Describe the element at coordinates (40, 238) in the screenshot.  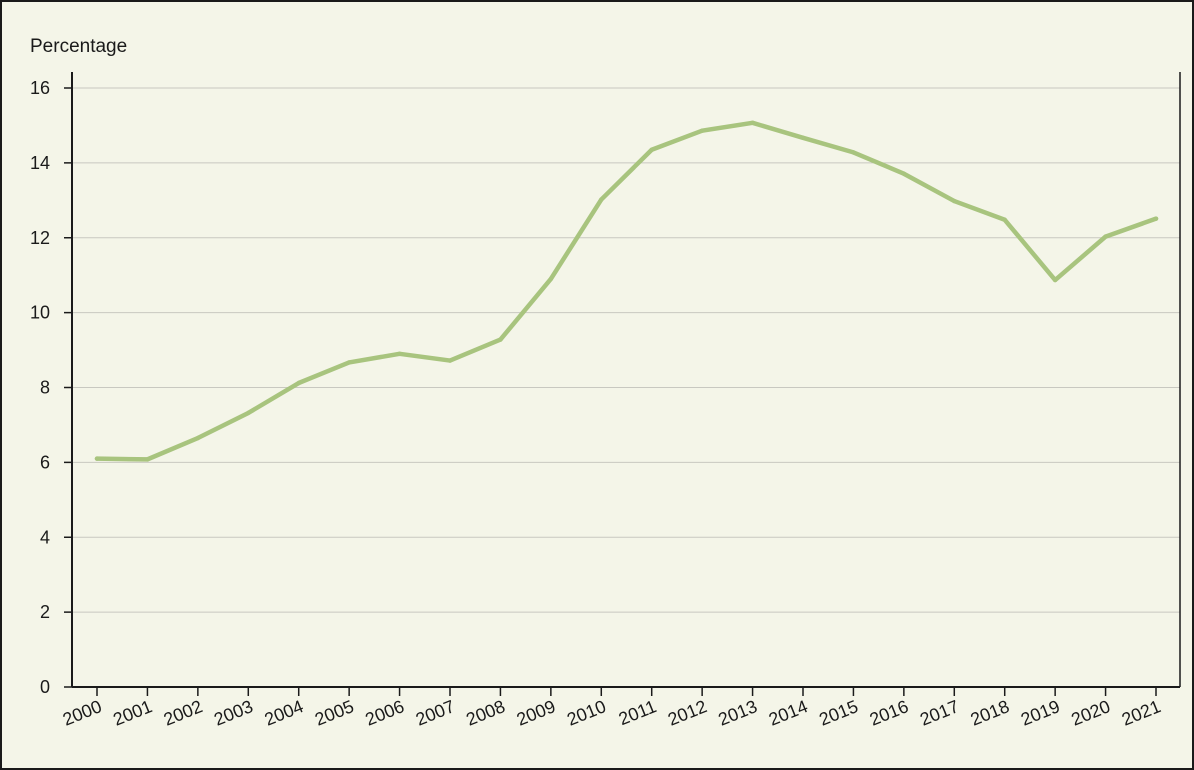
I see `y-tick-label: 12` at that location.